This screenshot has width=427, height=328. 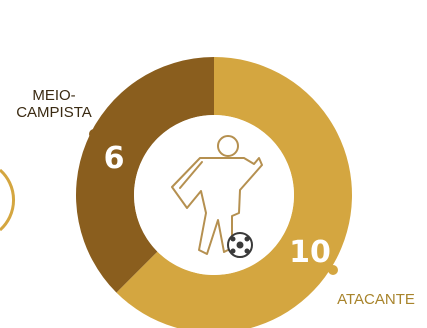 I want to click on slice-value-label: 6, so click(x=114, y=158).